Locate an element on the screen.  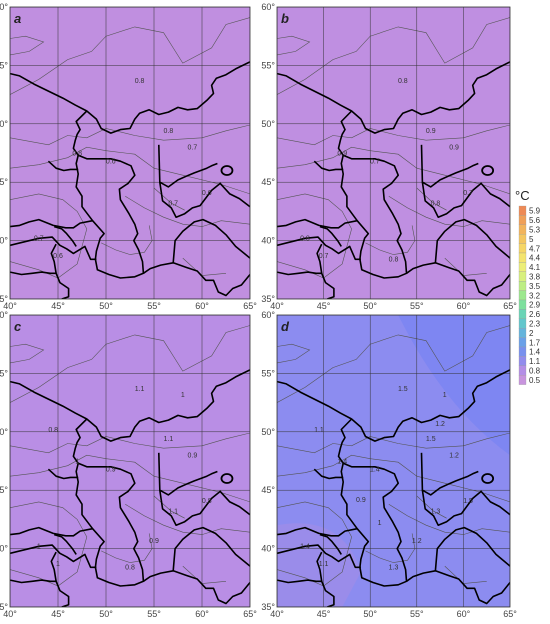
contour-label: 1.1 is located at coordinates (319, 430).